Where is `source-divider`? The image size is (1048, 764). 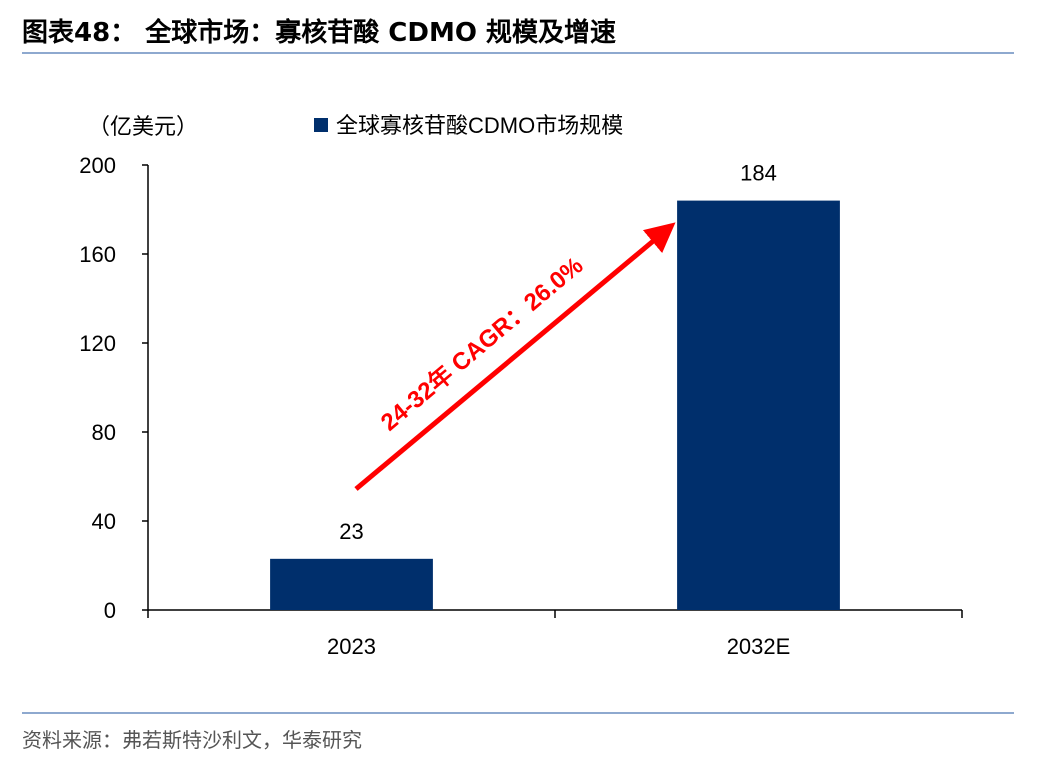 source-divider is located at coordinates (518, 713).